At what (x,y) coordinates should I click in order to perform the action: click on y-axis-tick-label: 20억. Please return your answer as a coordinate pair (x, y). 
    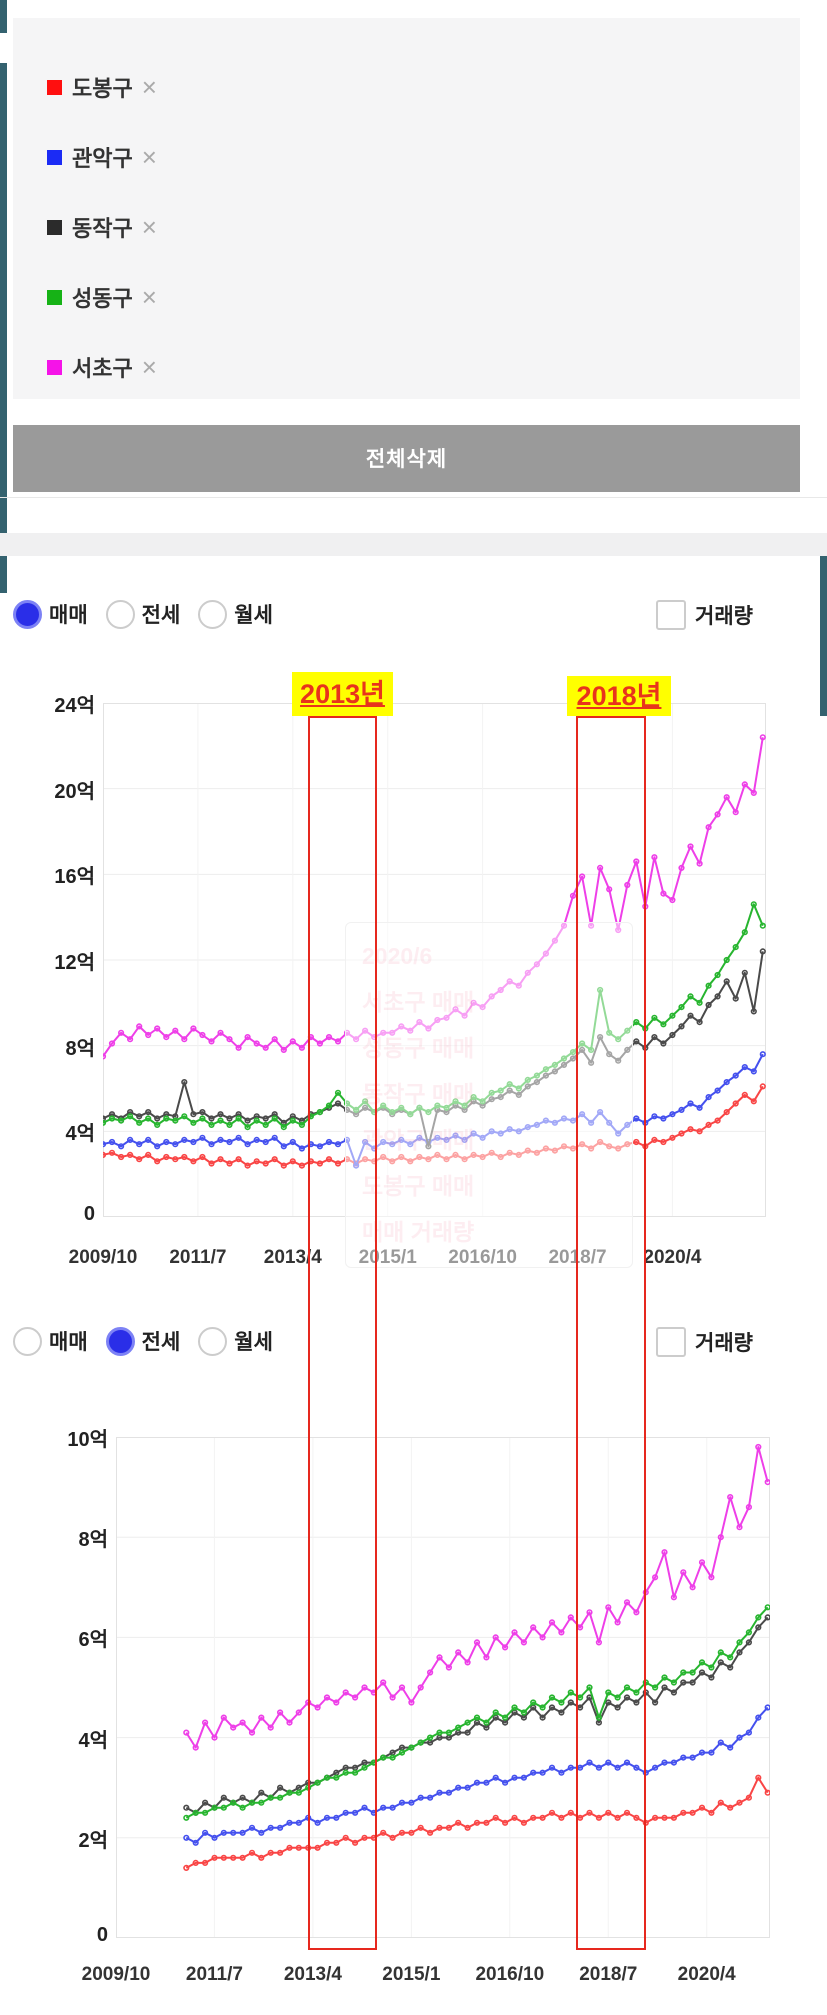
    Looking at the image, I should click on (74, 791).